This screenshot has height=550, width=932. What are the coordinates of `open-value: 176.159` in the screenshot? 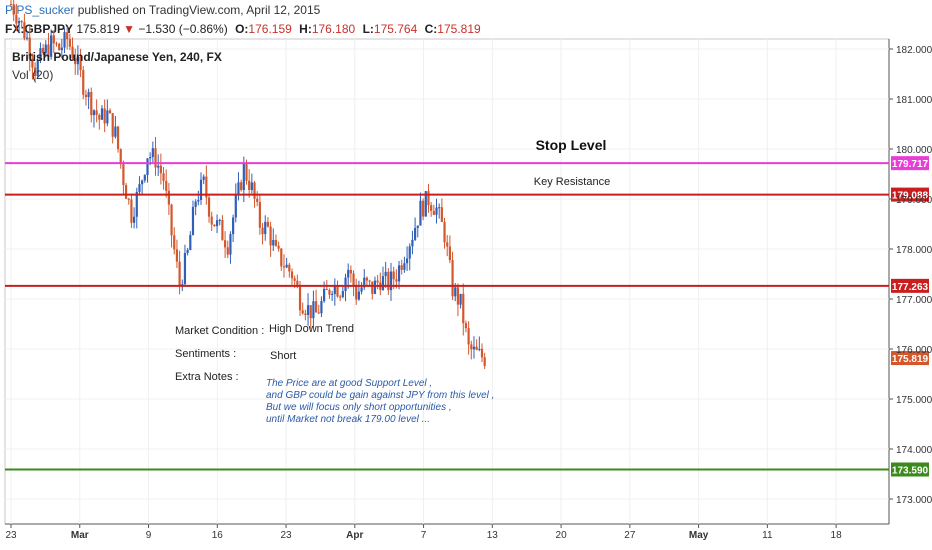 It's located at (270, 29).